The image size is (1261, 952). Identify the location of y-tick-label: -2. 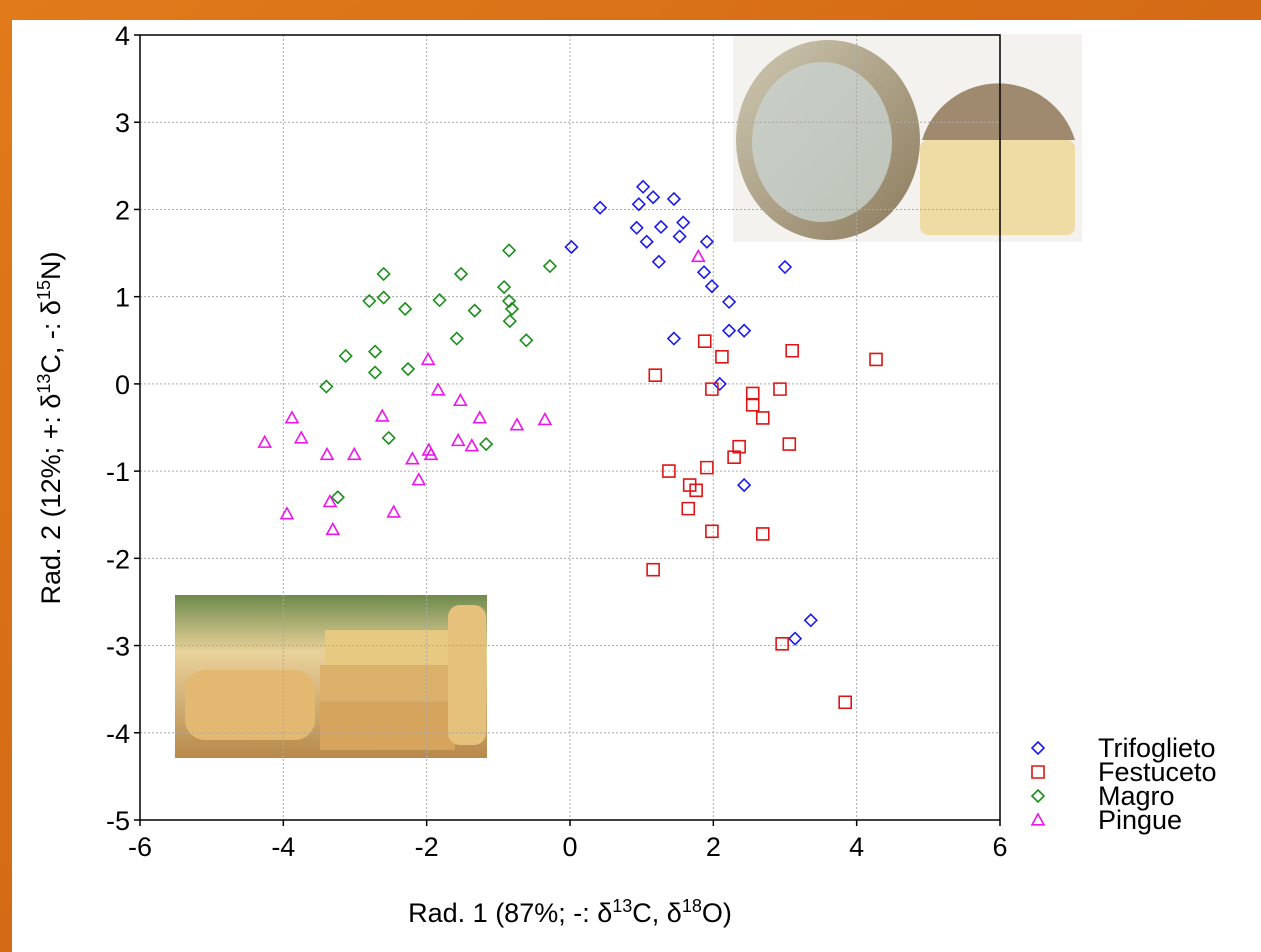
(118, 559).